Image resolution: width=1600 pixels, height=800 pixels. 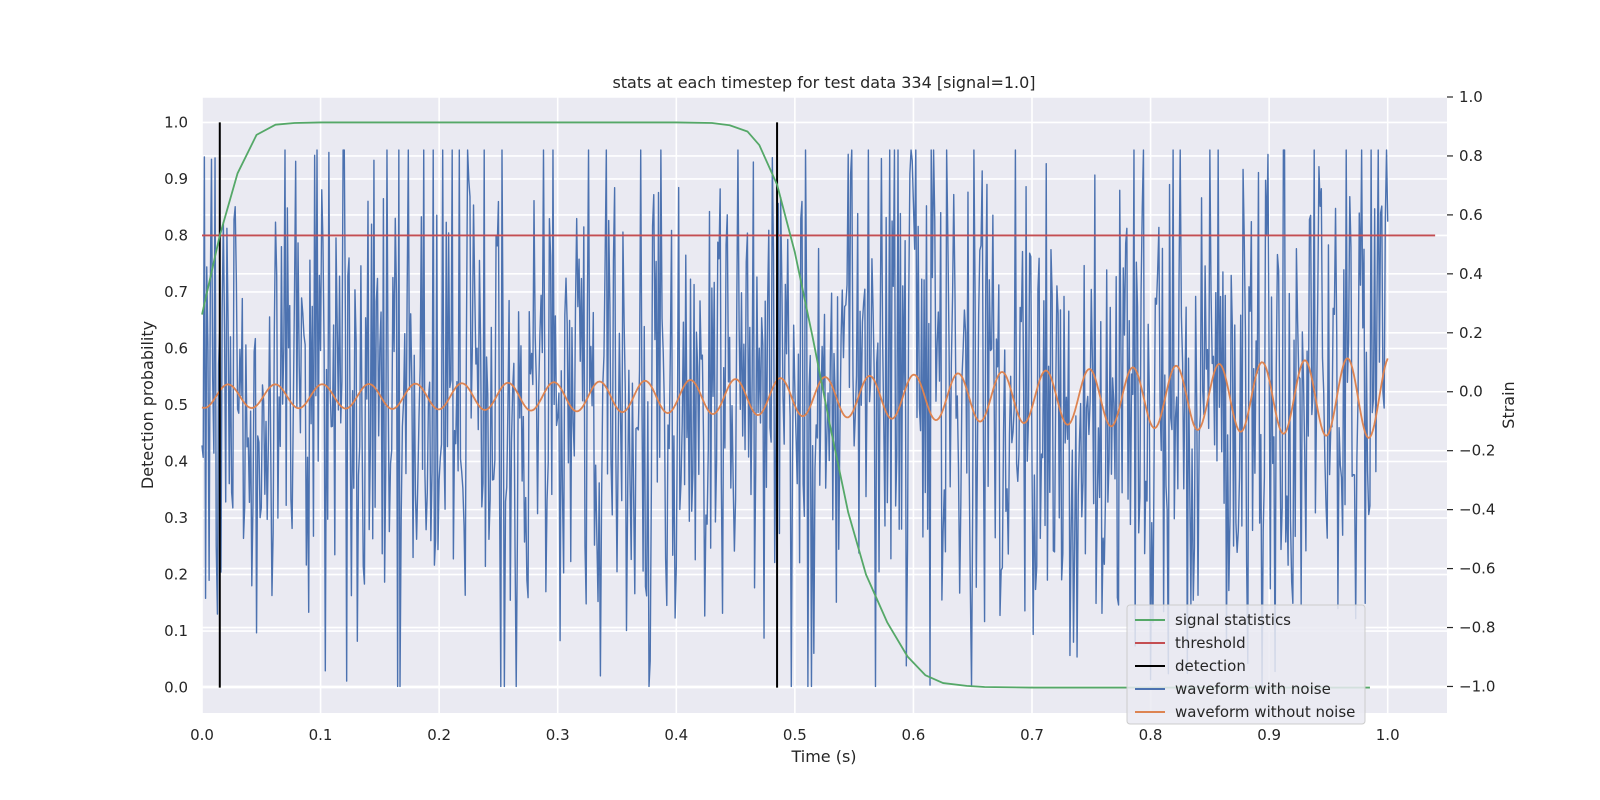 I want to click on x-tick-label: 1.0, so click(x=1388, y=735).